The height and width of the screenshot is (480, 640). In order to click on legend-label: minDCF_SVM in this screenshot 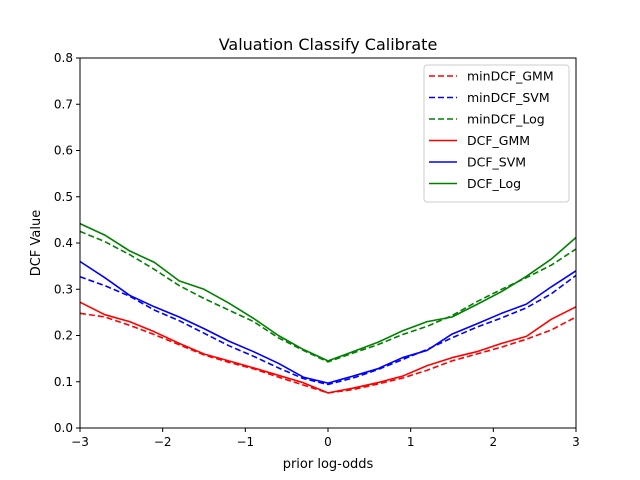, I will do `click(508, 97)`.